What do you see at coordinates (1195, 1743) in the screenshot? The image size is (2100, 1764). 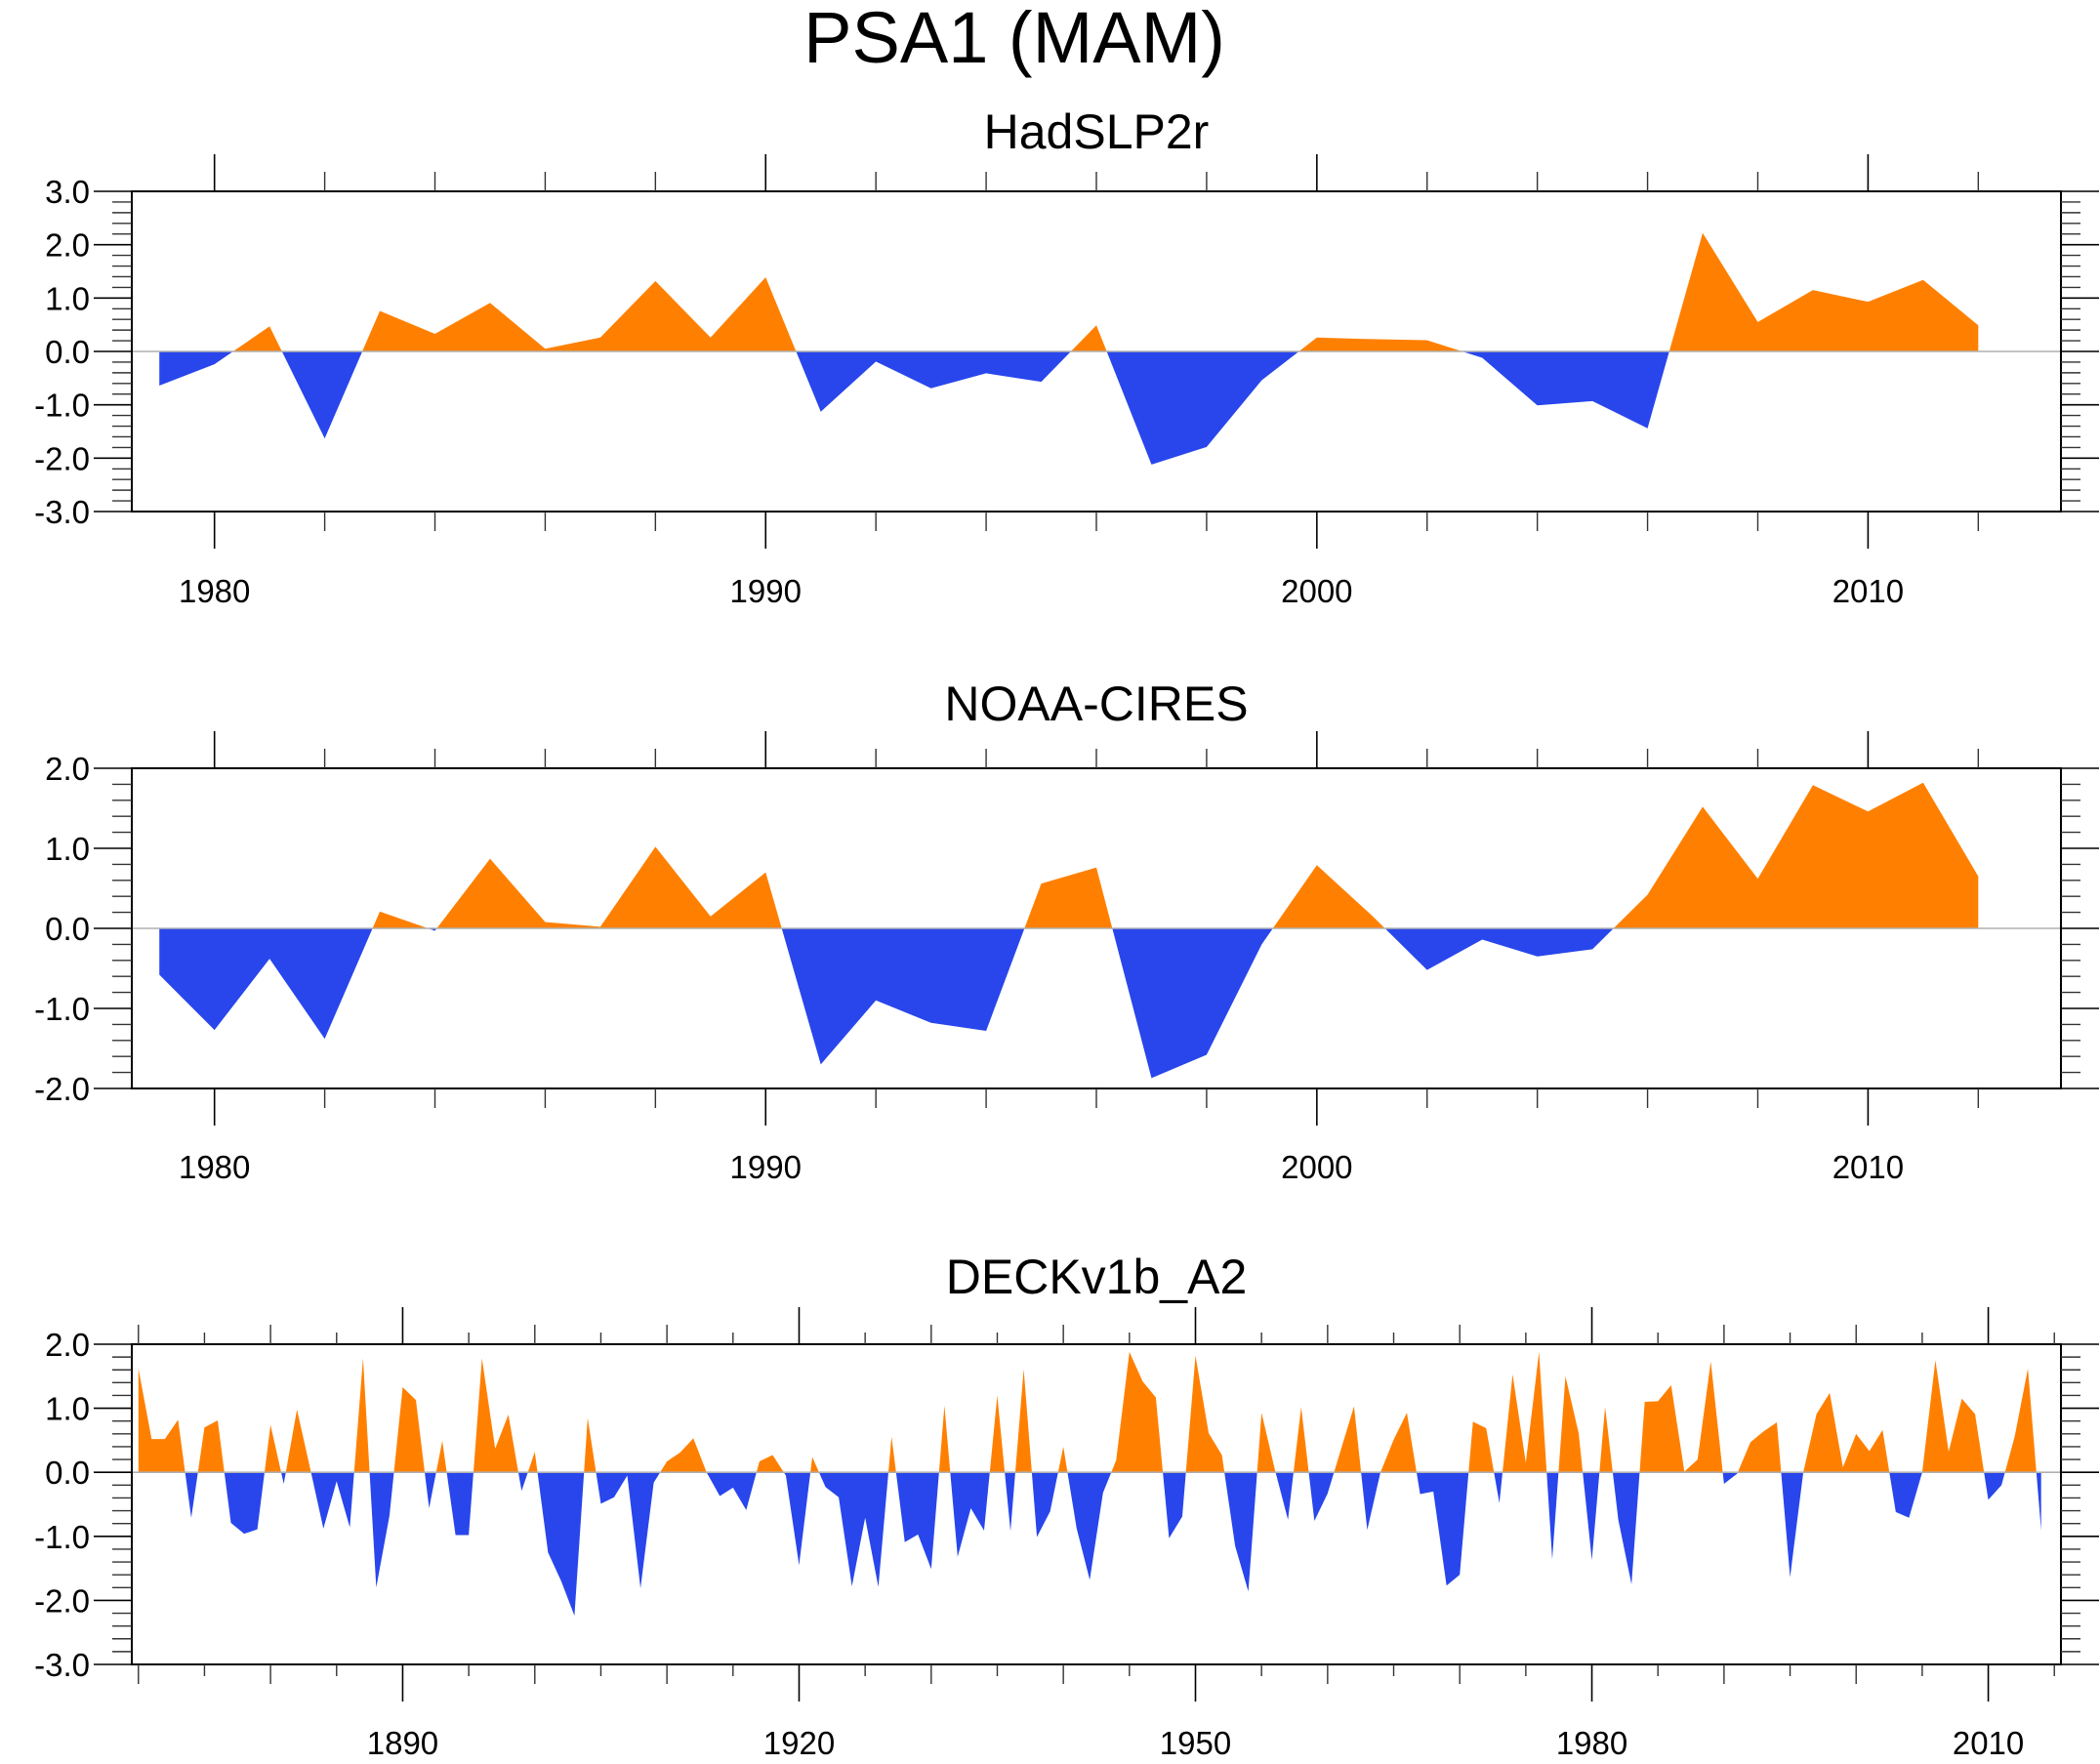 I see `x-tick-label: 1950` at bounding box center [1195, 1743].